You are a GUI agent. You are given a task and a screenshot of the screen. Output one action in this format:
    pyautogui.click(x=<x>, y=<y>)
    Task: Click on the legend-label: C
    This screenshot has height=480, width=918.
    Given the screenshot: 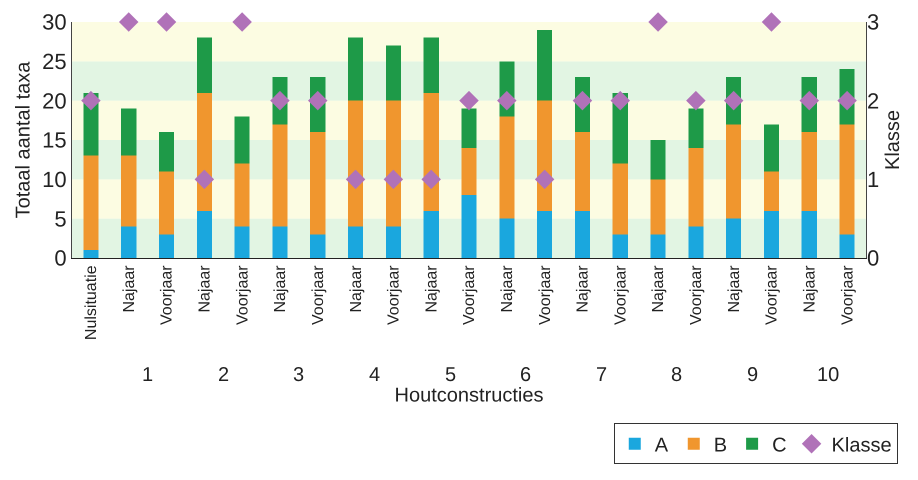 What is the action you would take?
    pyautogui.click(x=779, y=445)
    